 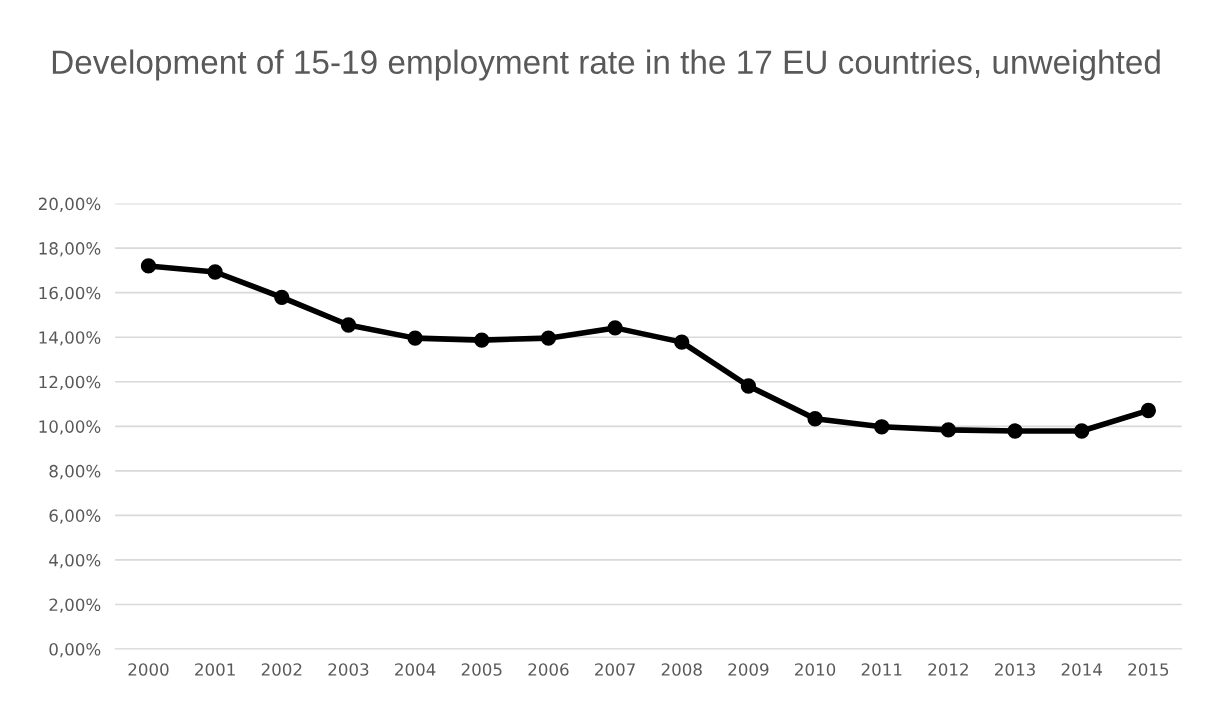 What do you see at coordinates (75, 516) in the screenshot?
I see `y-tick-label: 6,00%` at bounding box center [75, 516].